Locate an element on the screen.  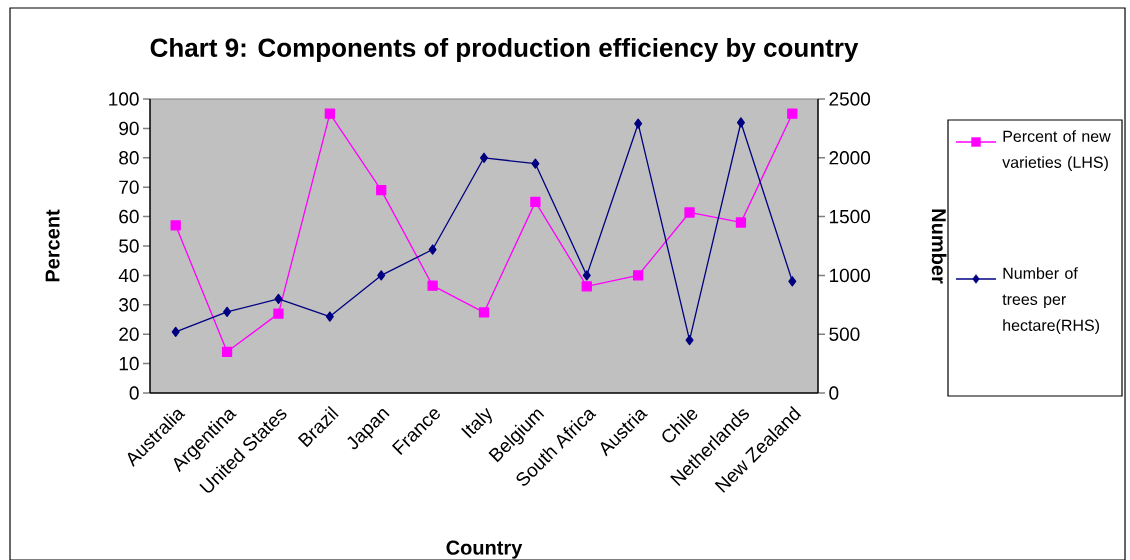
chart-title: Chart 9: Components of production efficiency by country is located at coordinates (504, 50).